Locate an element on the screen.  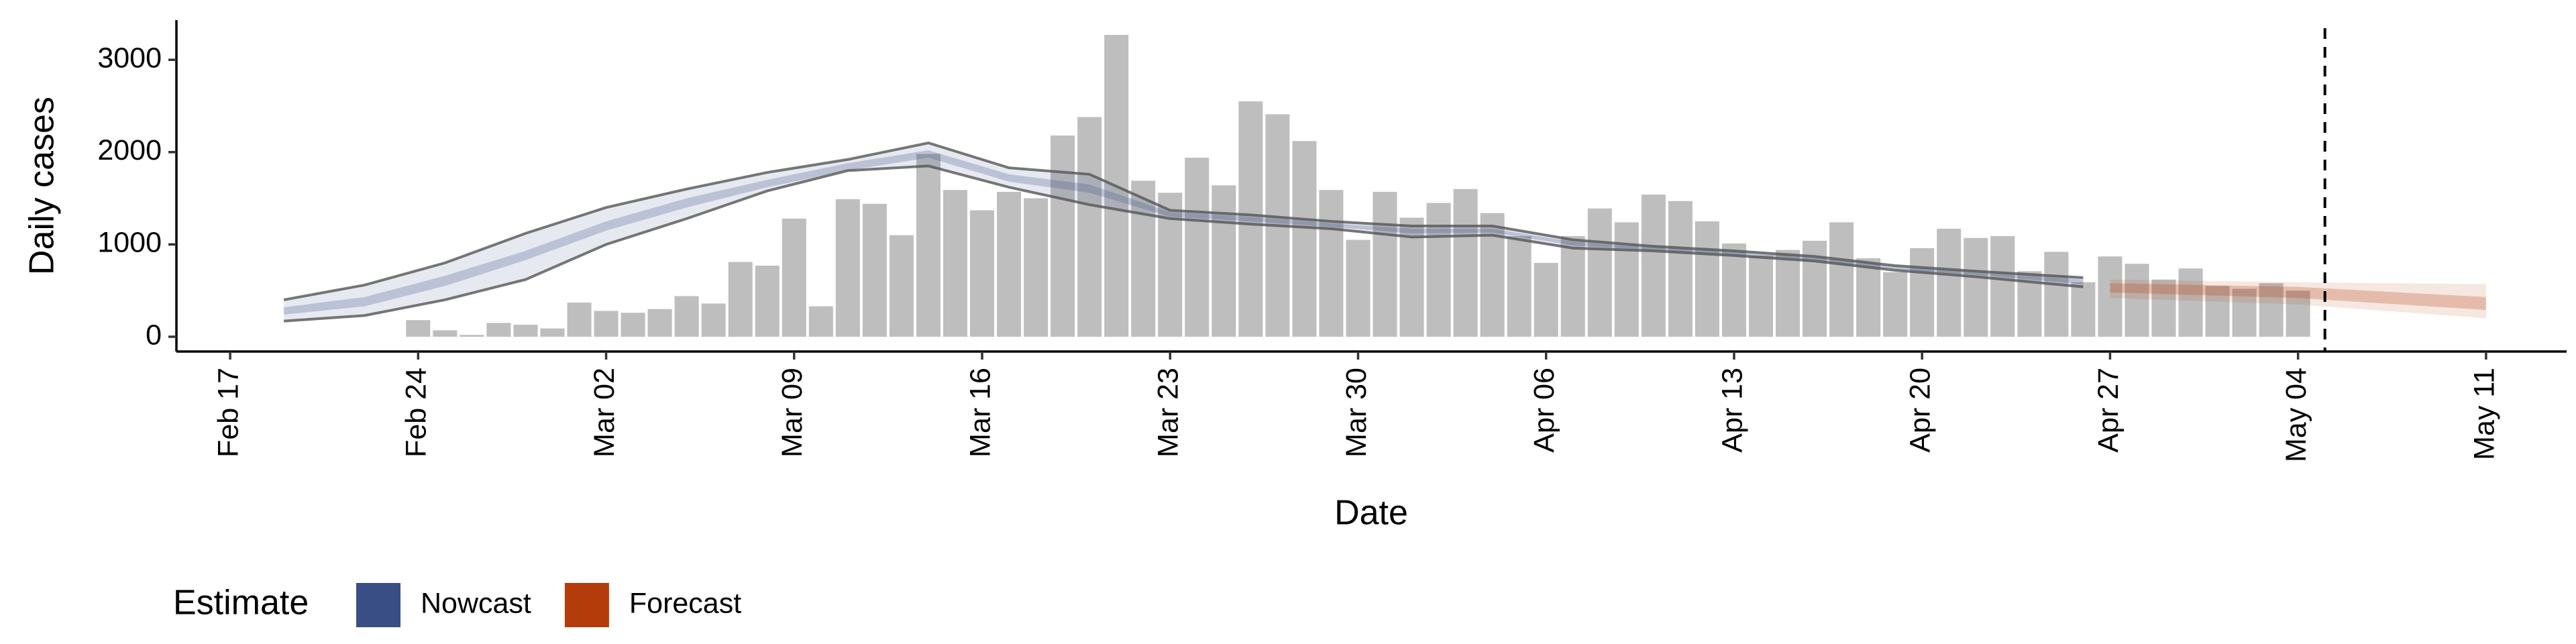
x-tick-label: Apr 06 is located at coordinates (1544, 410).